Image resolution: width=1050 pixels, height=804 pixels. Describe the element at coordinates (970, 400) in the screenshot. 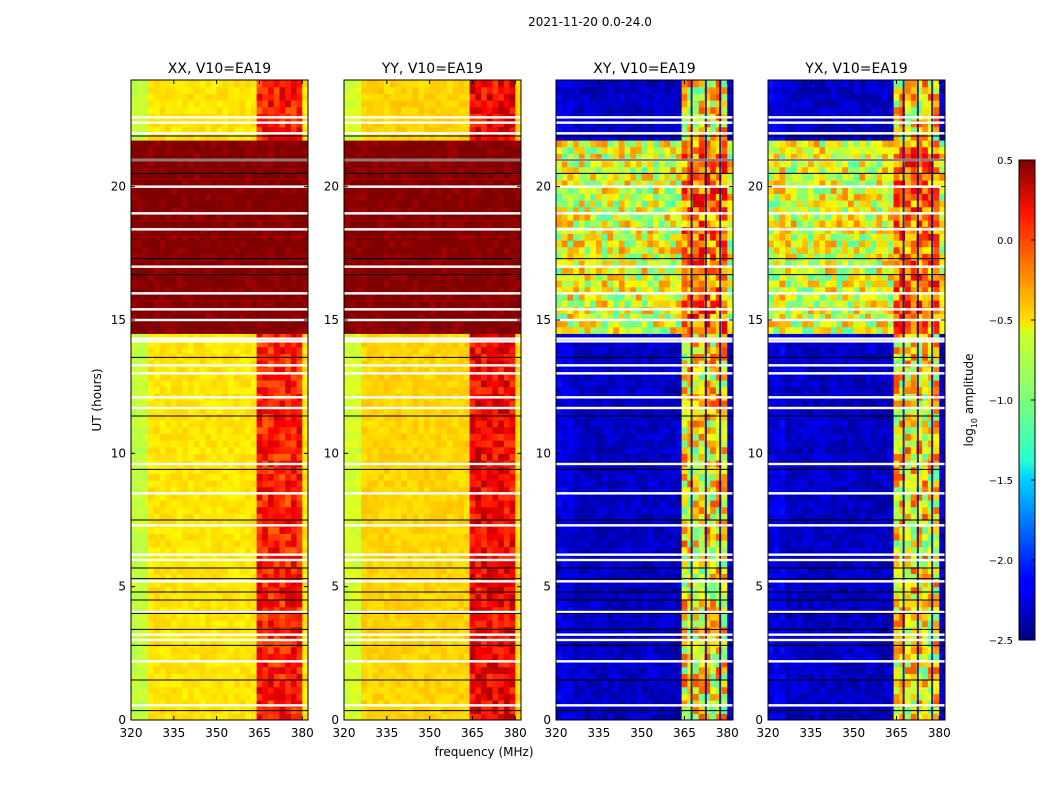

I see `colorbar-label: log10 amplitude` at that location.